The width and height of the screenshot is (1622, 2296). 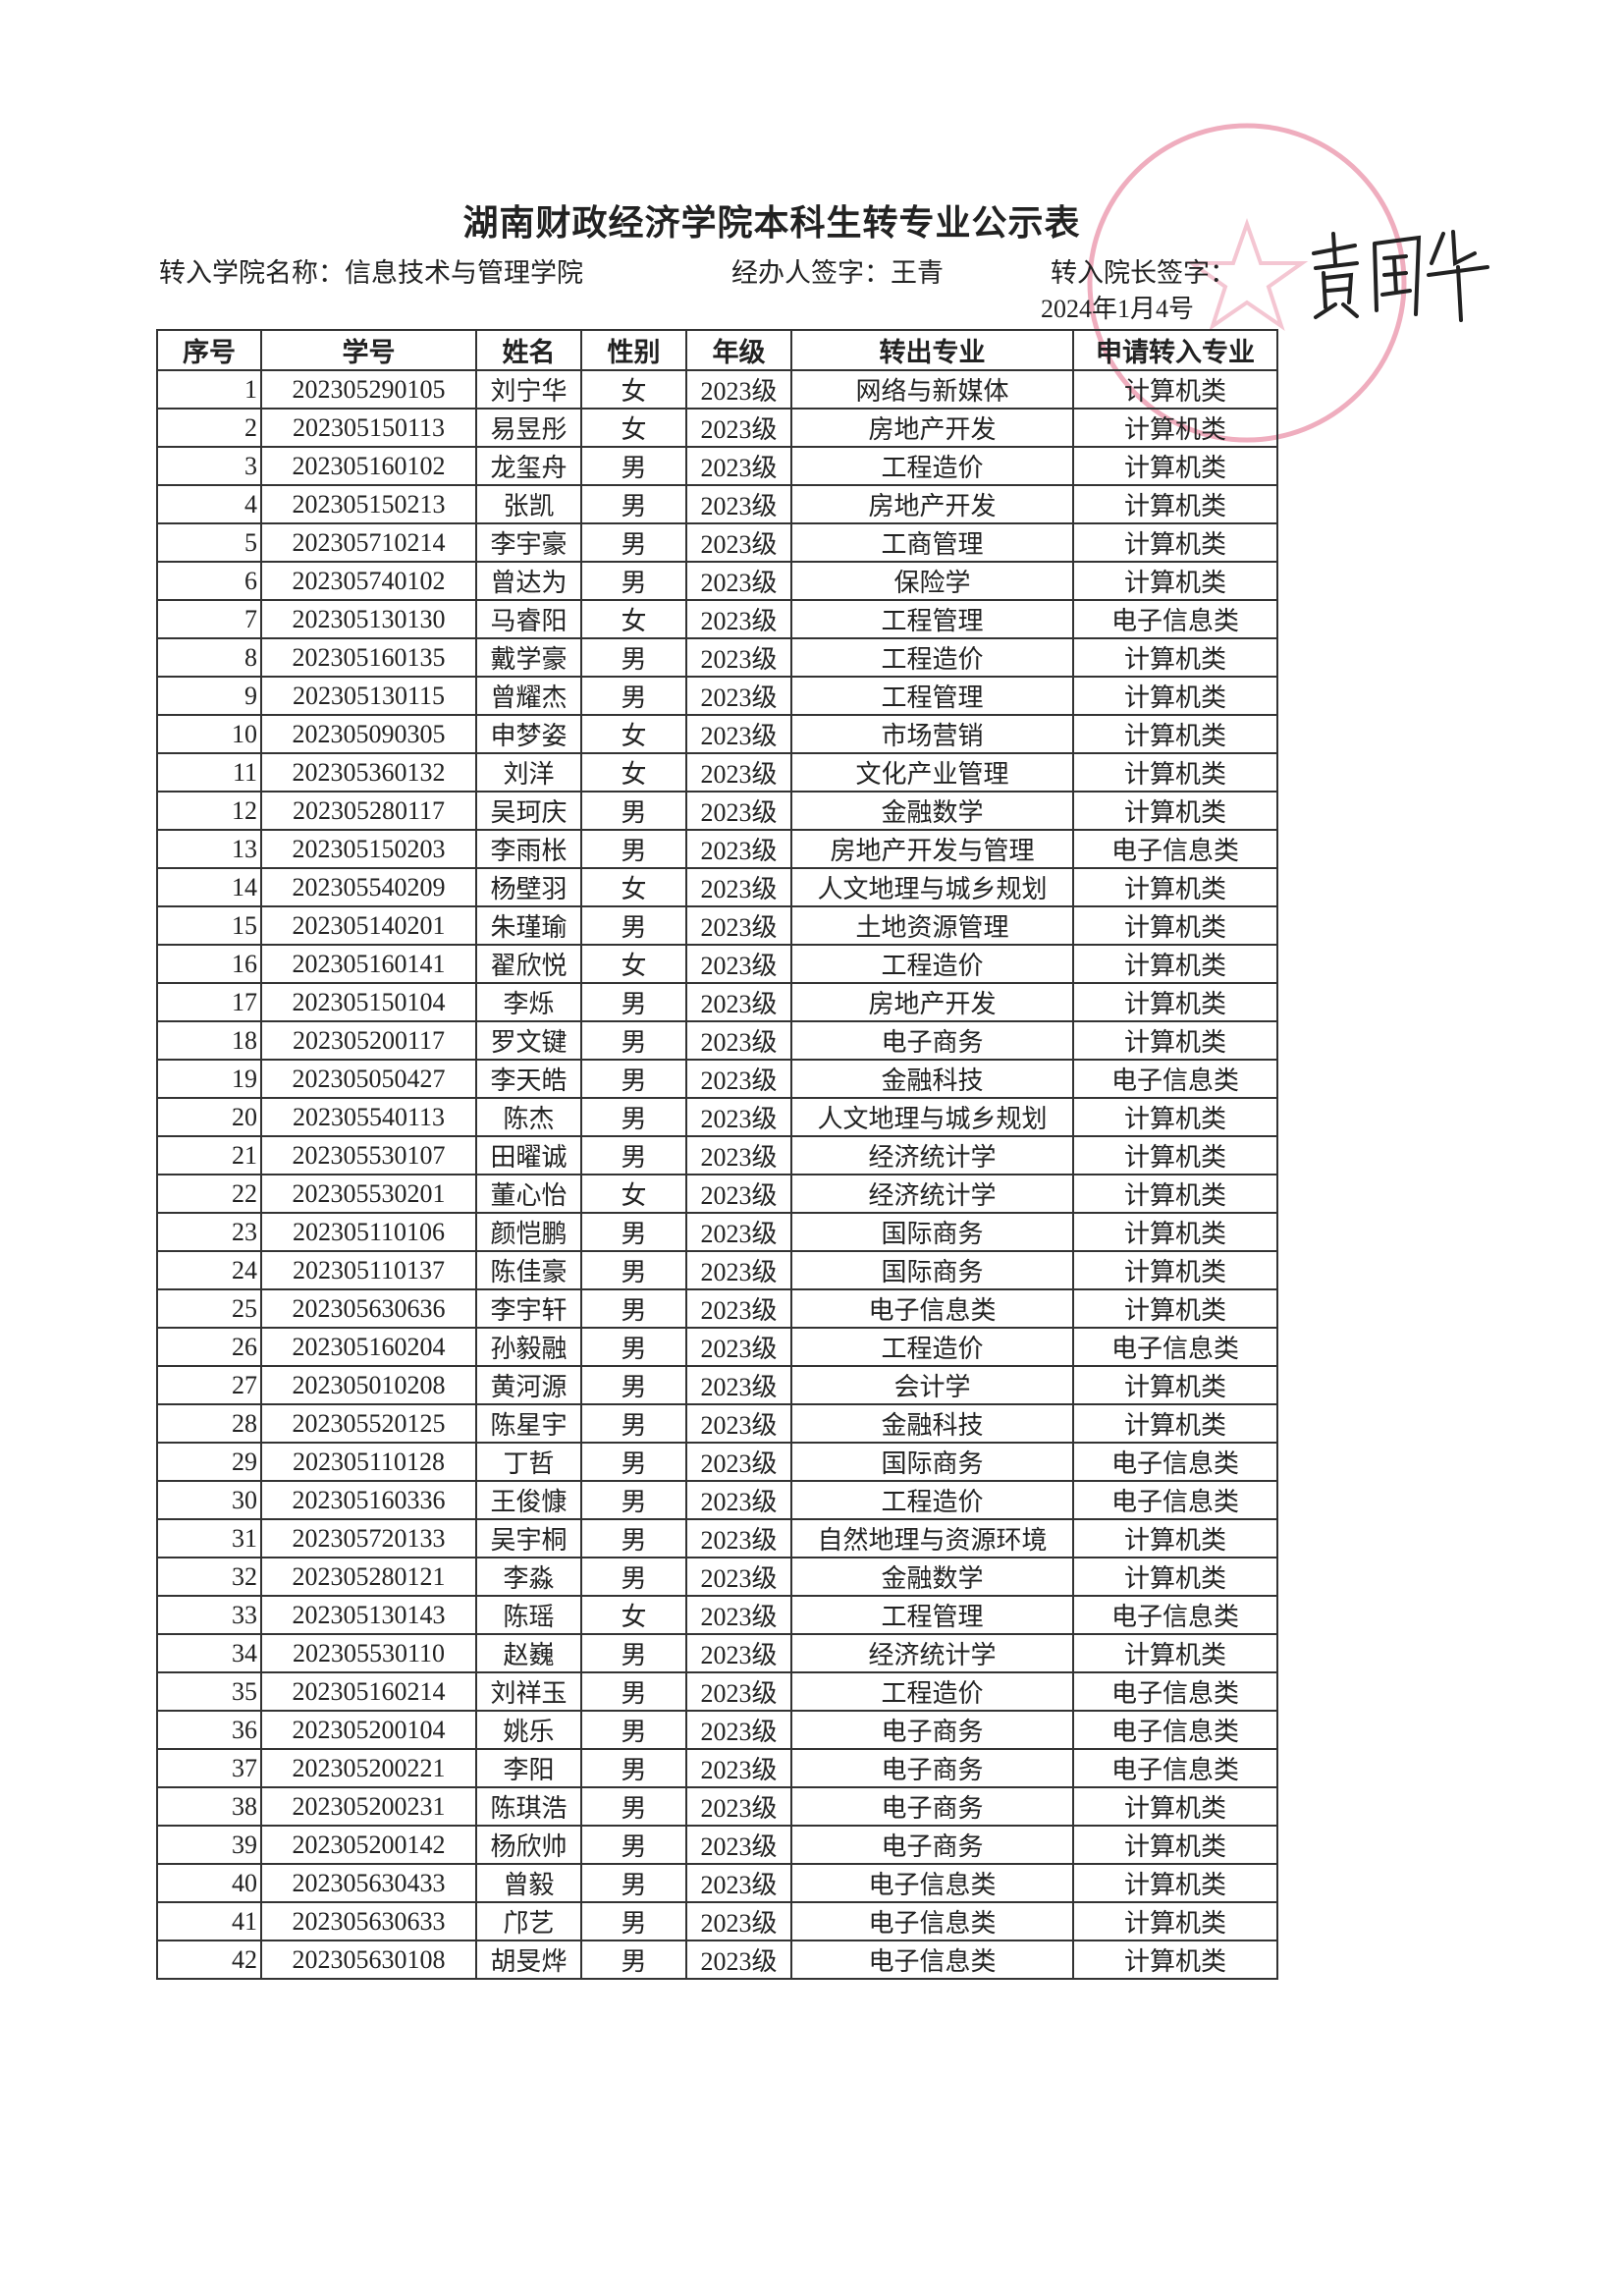 What do you see at coordinates (368, 1577) in the screenshot?
I see `col-student-id: 202305280121` at bounding box center [368, 1577].